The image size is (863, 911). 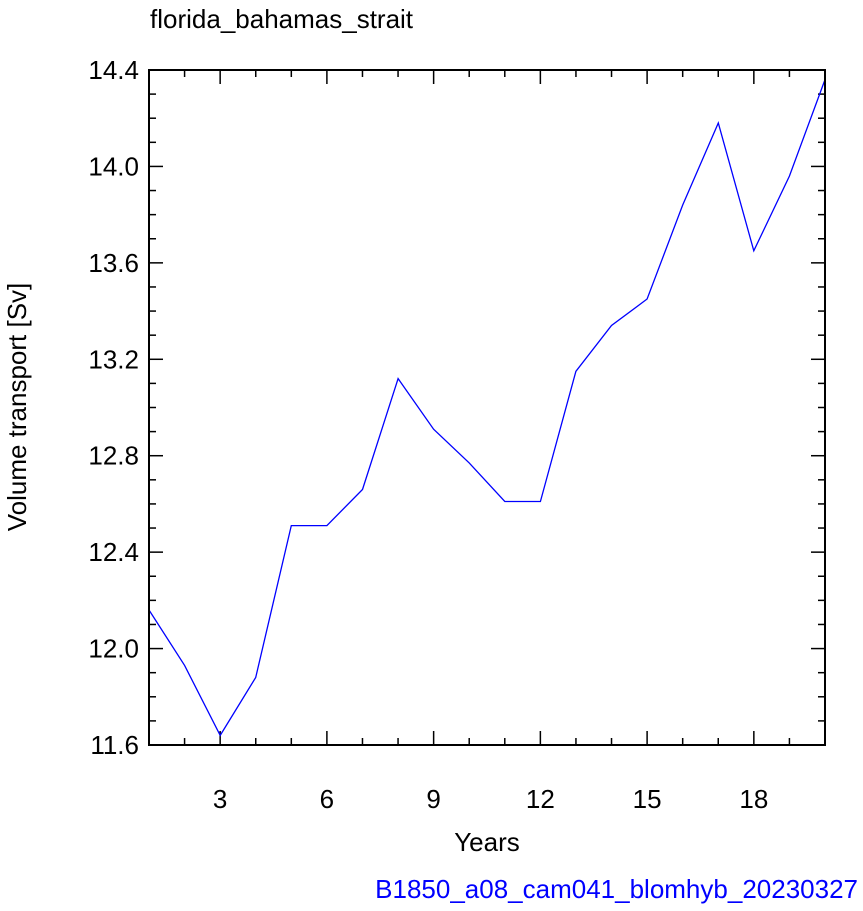 What do you see at coordinates (113, 552) in the screenshot?
I see `y-tick-label: 12.4` at bounding box center [113, 552].